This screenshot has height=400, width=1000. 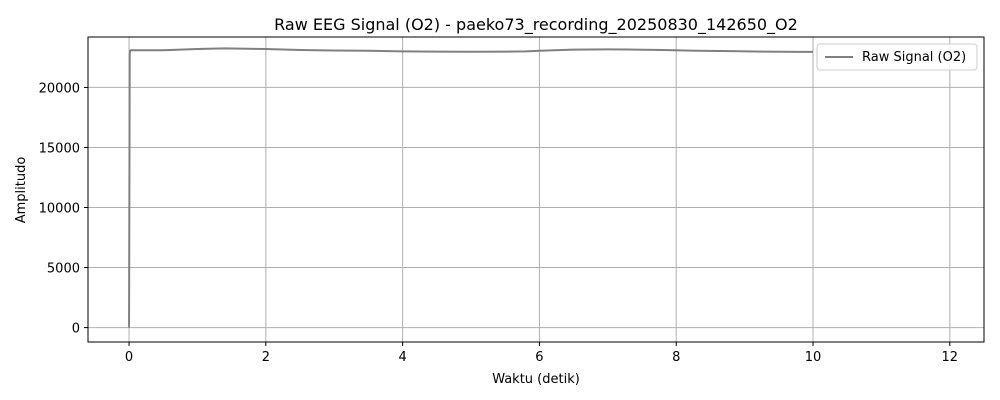 What do you see at coordinates (59, 209) in the screenshot?
I see `y-tick-label: 10000` at bounding box center [59, 209].